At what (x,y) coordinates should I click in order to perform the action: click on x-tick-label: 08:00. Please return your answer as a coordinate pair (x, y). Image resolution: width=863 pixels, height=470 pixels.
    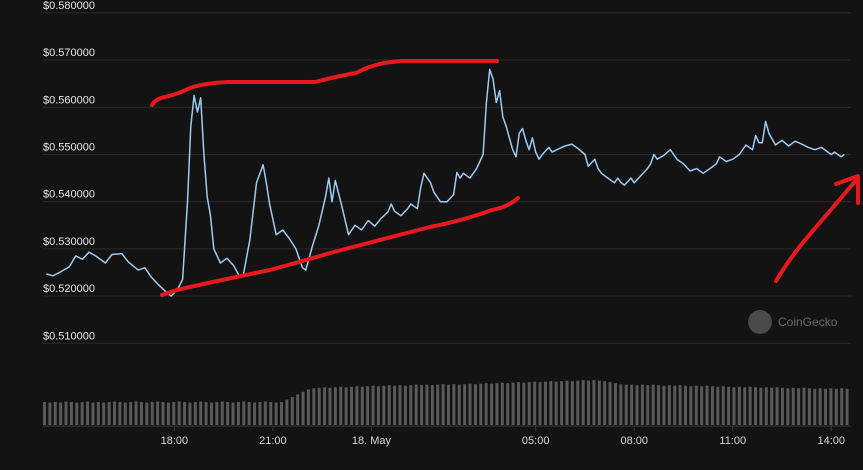
    Looking at the image, I should click on (634, 441).